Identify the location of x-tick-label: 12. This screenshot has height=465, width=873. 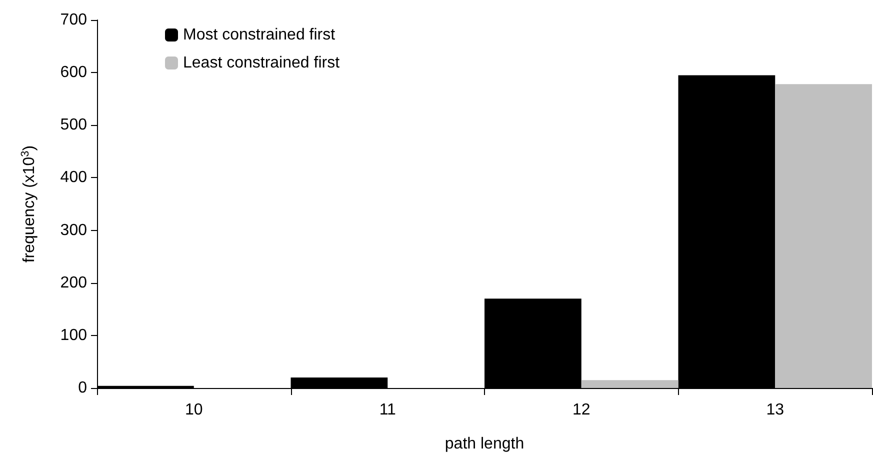
(581, 410).